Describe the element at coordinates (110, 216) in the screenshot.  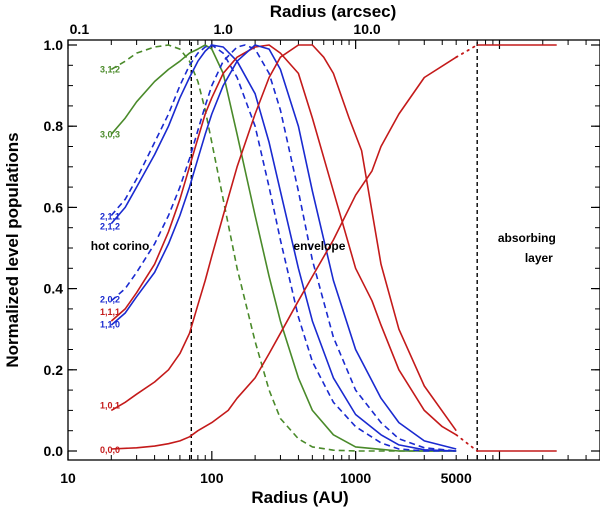
I see `curve-label-2-1-1: 2,1,1` at that location.